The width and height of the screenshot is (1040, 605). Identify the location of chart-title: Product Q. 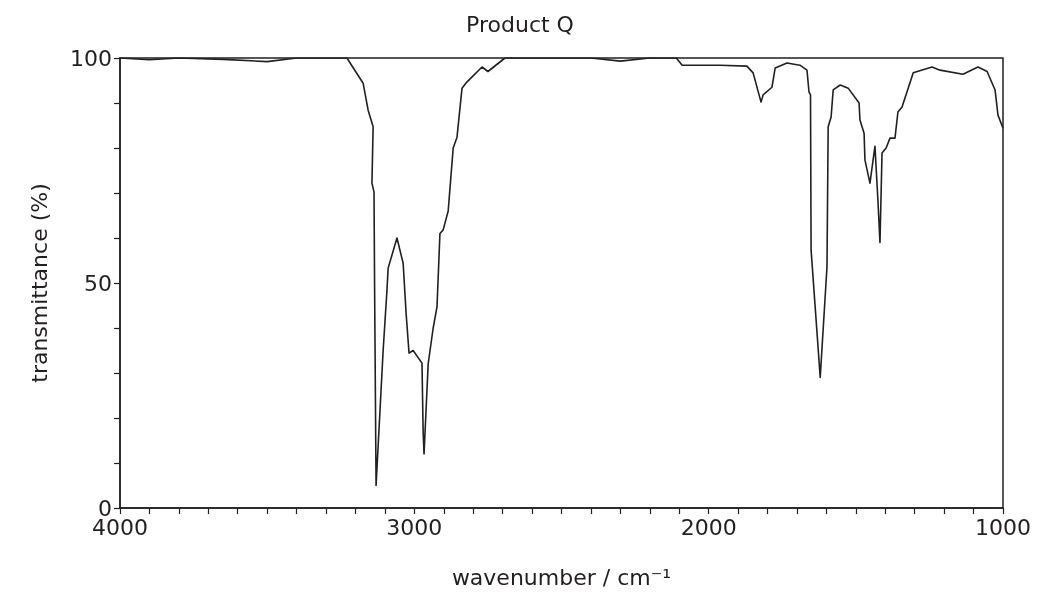
(520, 24).